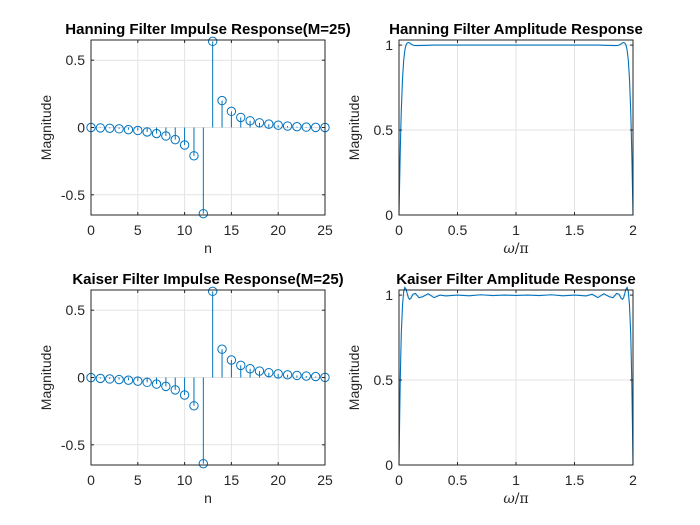  Describe the element at coordinates (207, 279) in the screenshot. I see `chart-title: Kaiser Filter Impulse Response(M=25)` at that location.